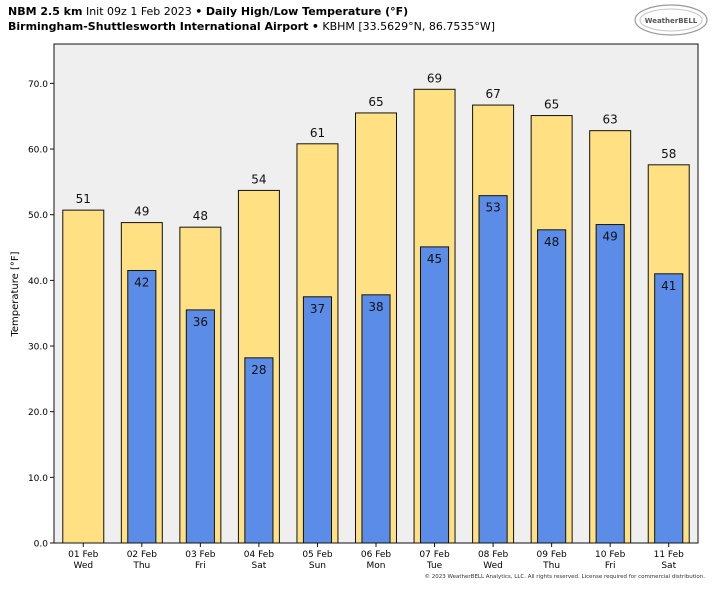  What do you see at coordinates (376, 555) in the screenshot?
I see `x-tick-label: 06 Feb` at bounding box center [376, 555].